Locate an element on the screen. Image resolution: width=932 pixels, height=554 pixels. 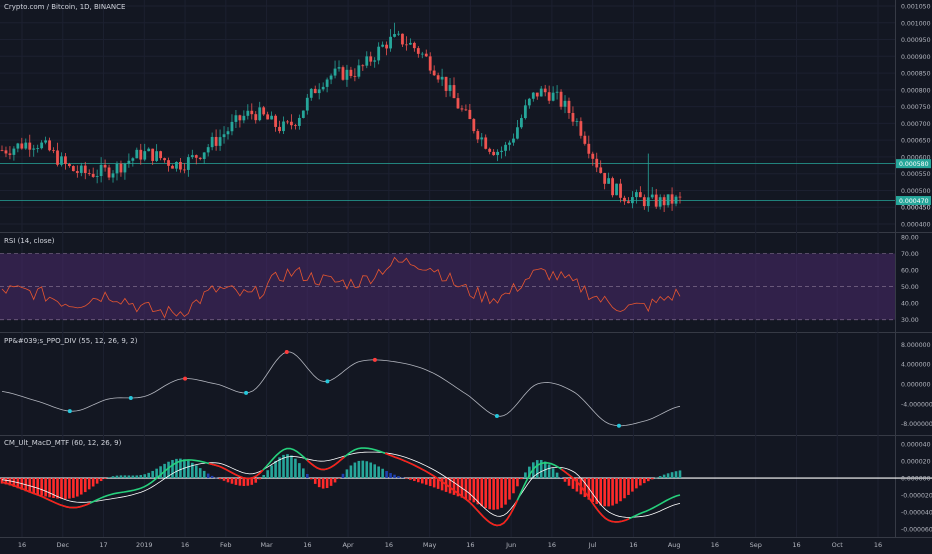
rsi-pane is located at coordinates (341, 287).